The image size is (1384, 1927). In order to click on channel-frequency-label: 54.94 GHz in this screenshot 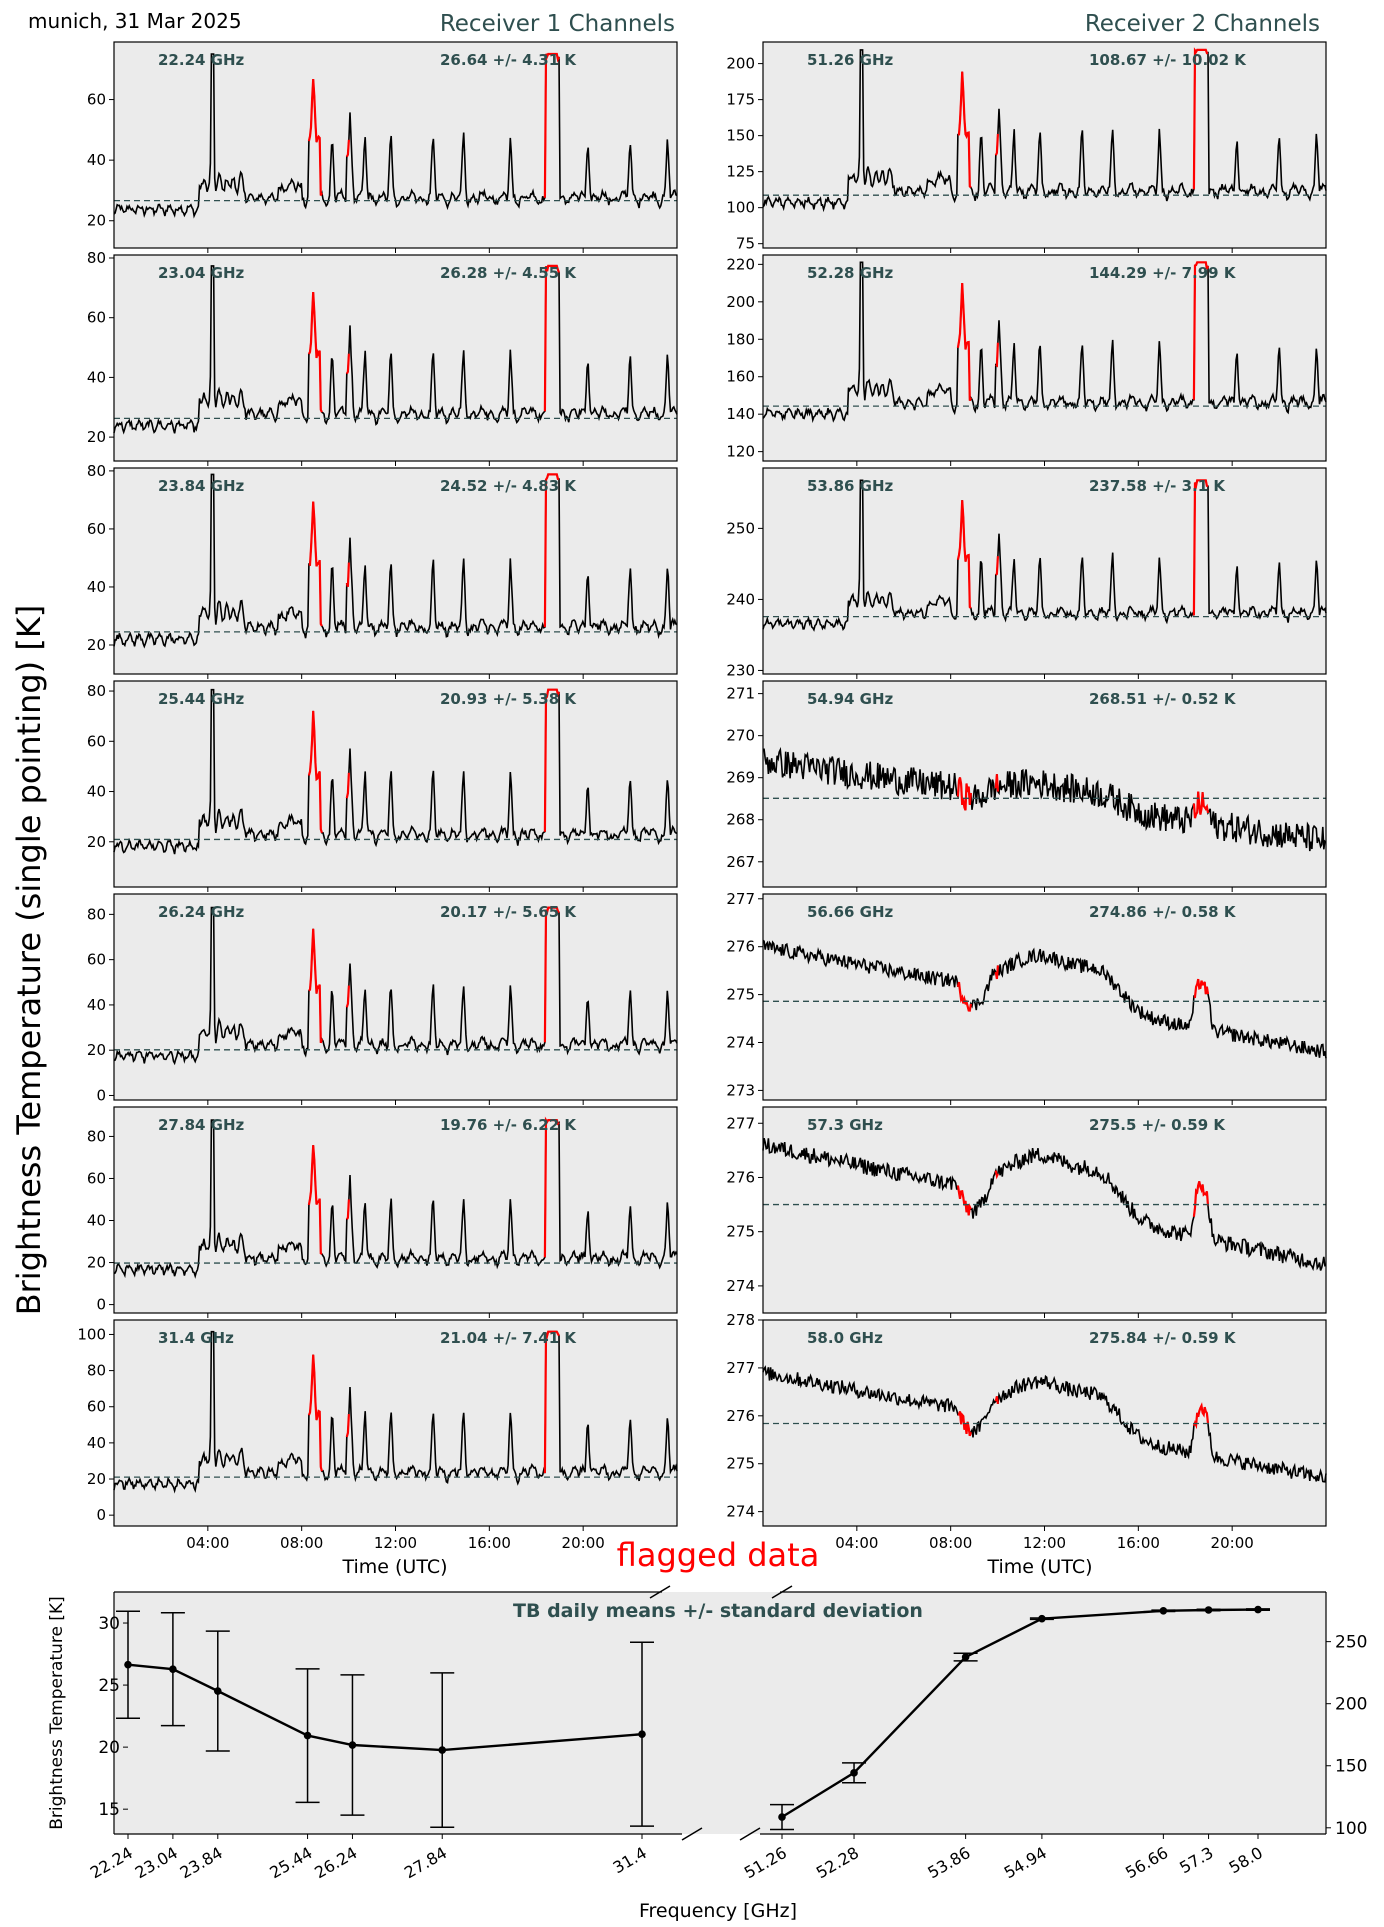, I will do `click(850, 699)`.